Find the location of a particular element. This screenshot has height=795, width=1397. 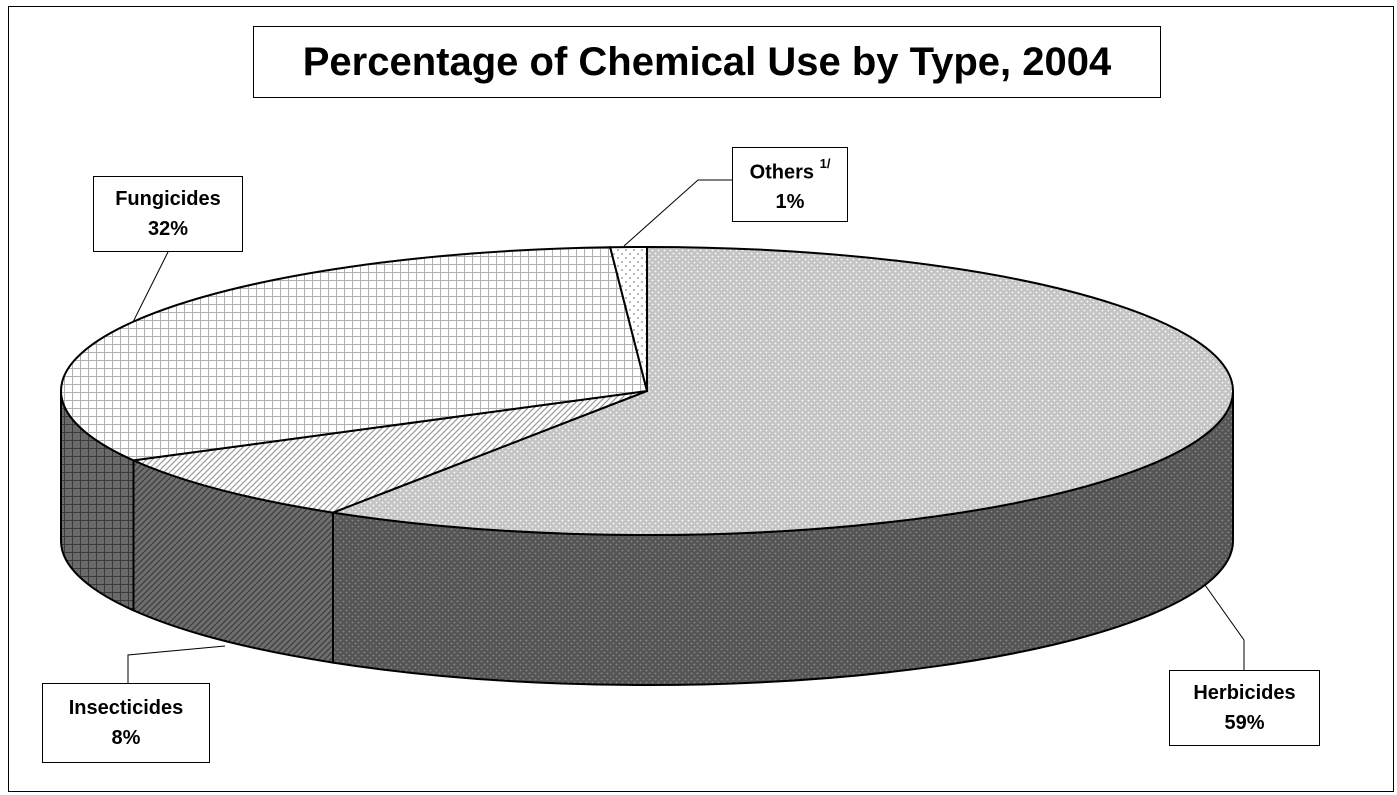

data-label-others-value: 1% is located at coordinates (790, 202).